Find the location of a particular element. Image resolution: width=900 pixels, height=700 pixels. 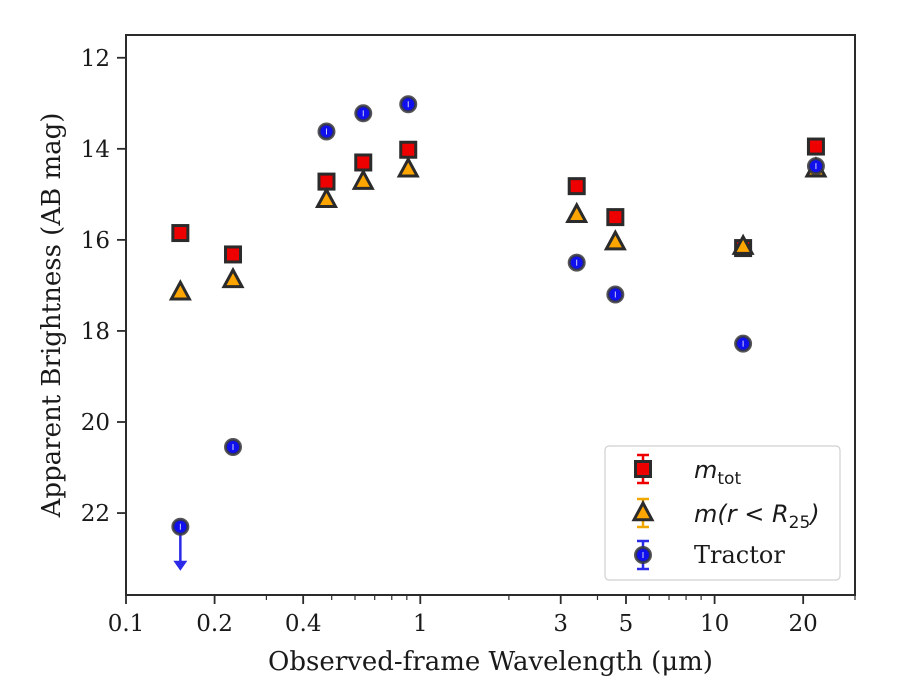

x-tick-label: 0.1 is located at coordinates (126, 624).